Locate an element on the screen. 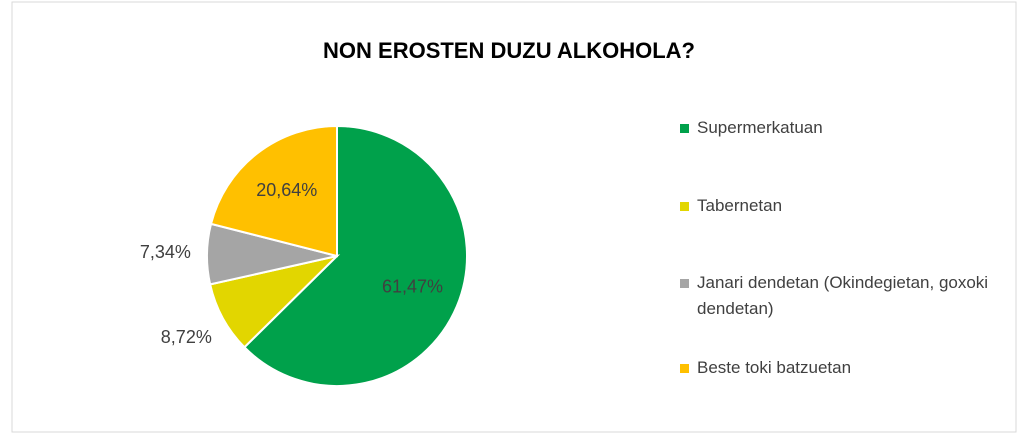 The width and height of the screenshot is (1018, 434). legend-item: Tabernetan is located at coordinates (731, 206).